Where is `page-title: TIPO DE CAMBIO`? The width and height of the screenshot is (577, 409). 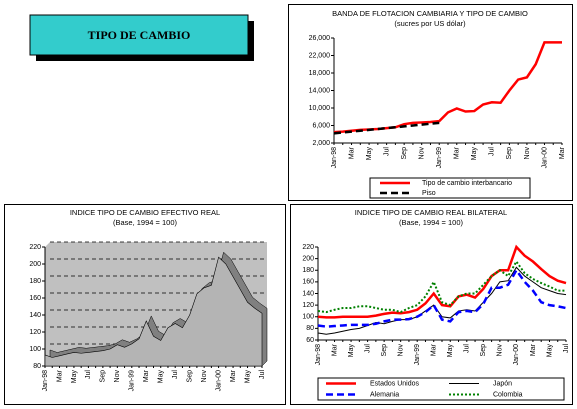
page-title: TIPO DE CAMBIO is located at coordinates (139, 35).